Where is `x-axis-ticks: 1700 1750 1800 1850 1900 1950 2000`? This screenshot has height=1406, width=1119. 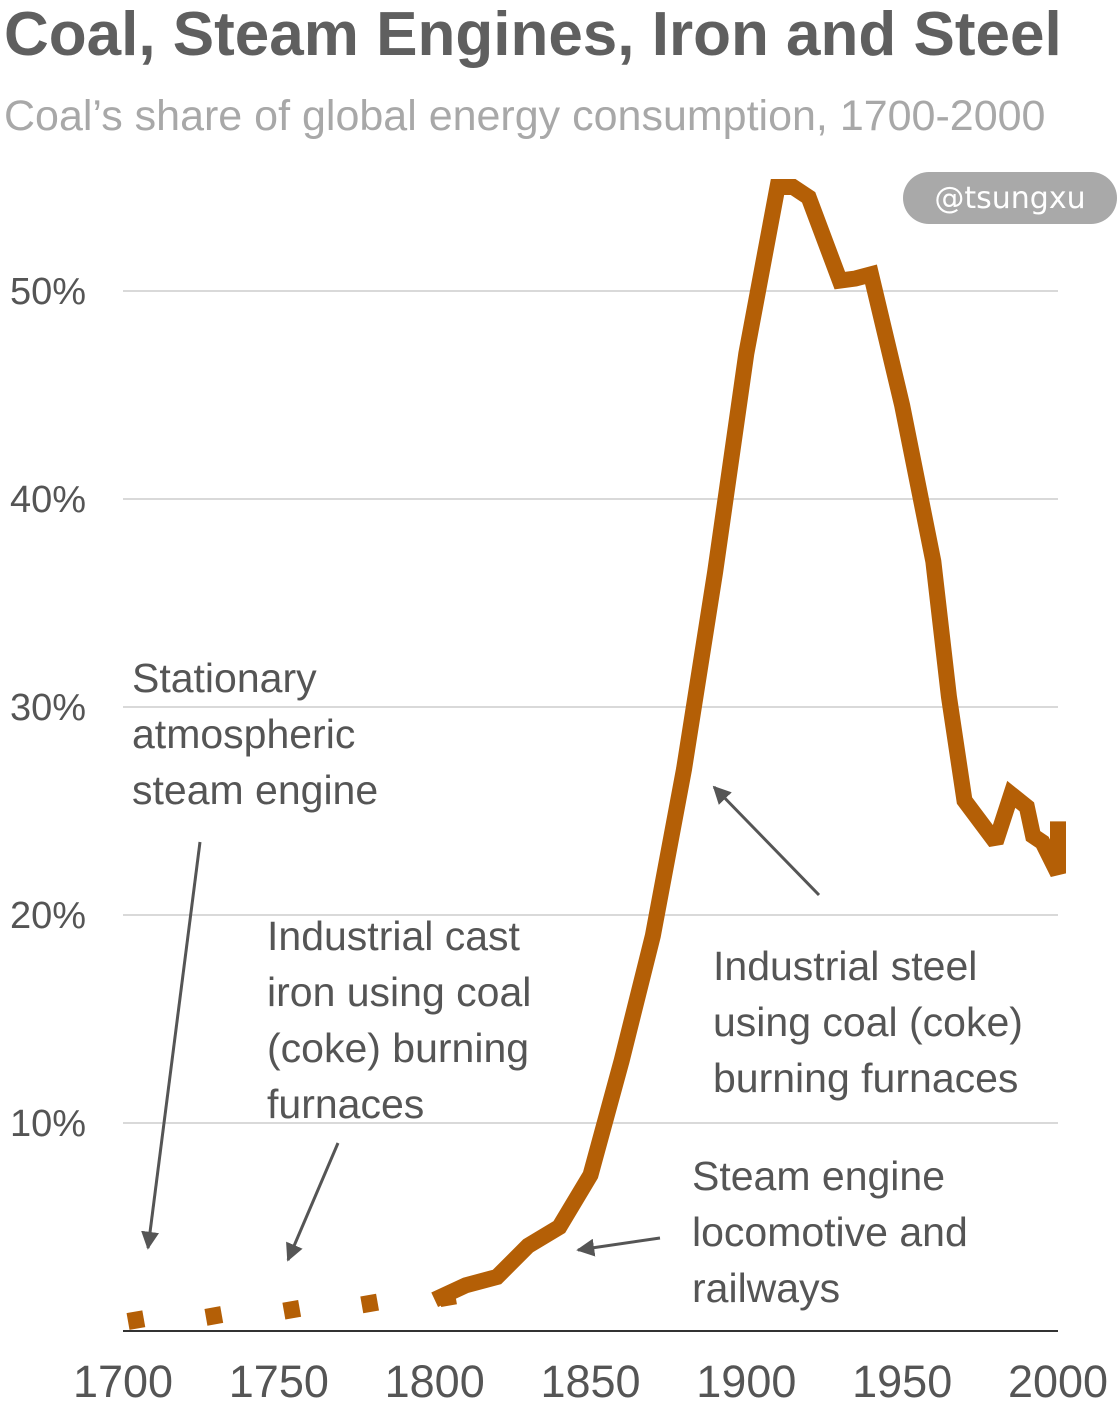 x-axis-ticks: 1700 1750 1800 1850 1900 1950 2000 is located at coordinates (590, 1381).